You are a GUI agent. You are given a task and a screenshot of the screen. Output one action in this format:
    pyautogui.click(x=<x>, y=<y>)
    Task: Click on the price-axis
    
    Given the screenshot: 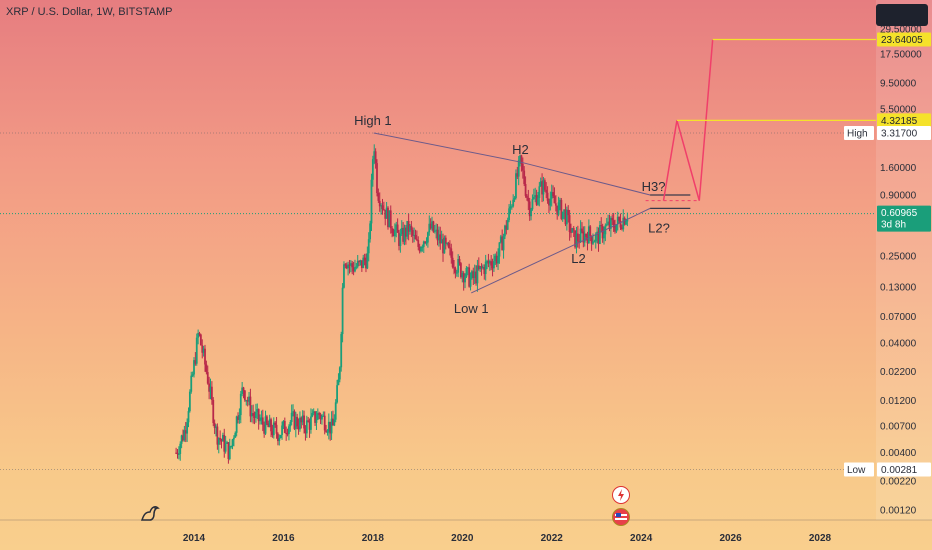 What is the action you would take?
    pyautogui.click(x=904, y=260)
    